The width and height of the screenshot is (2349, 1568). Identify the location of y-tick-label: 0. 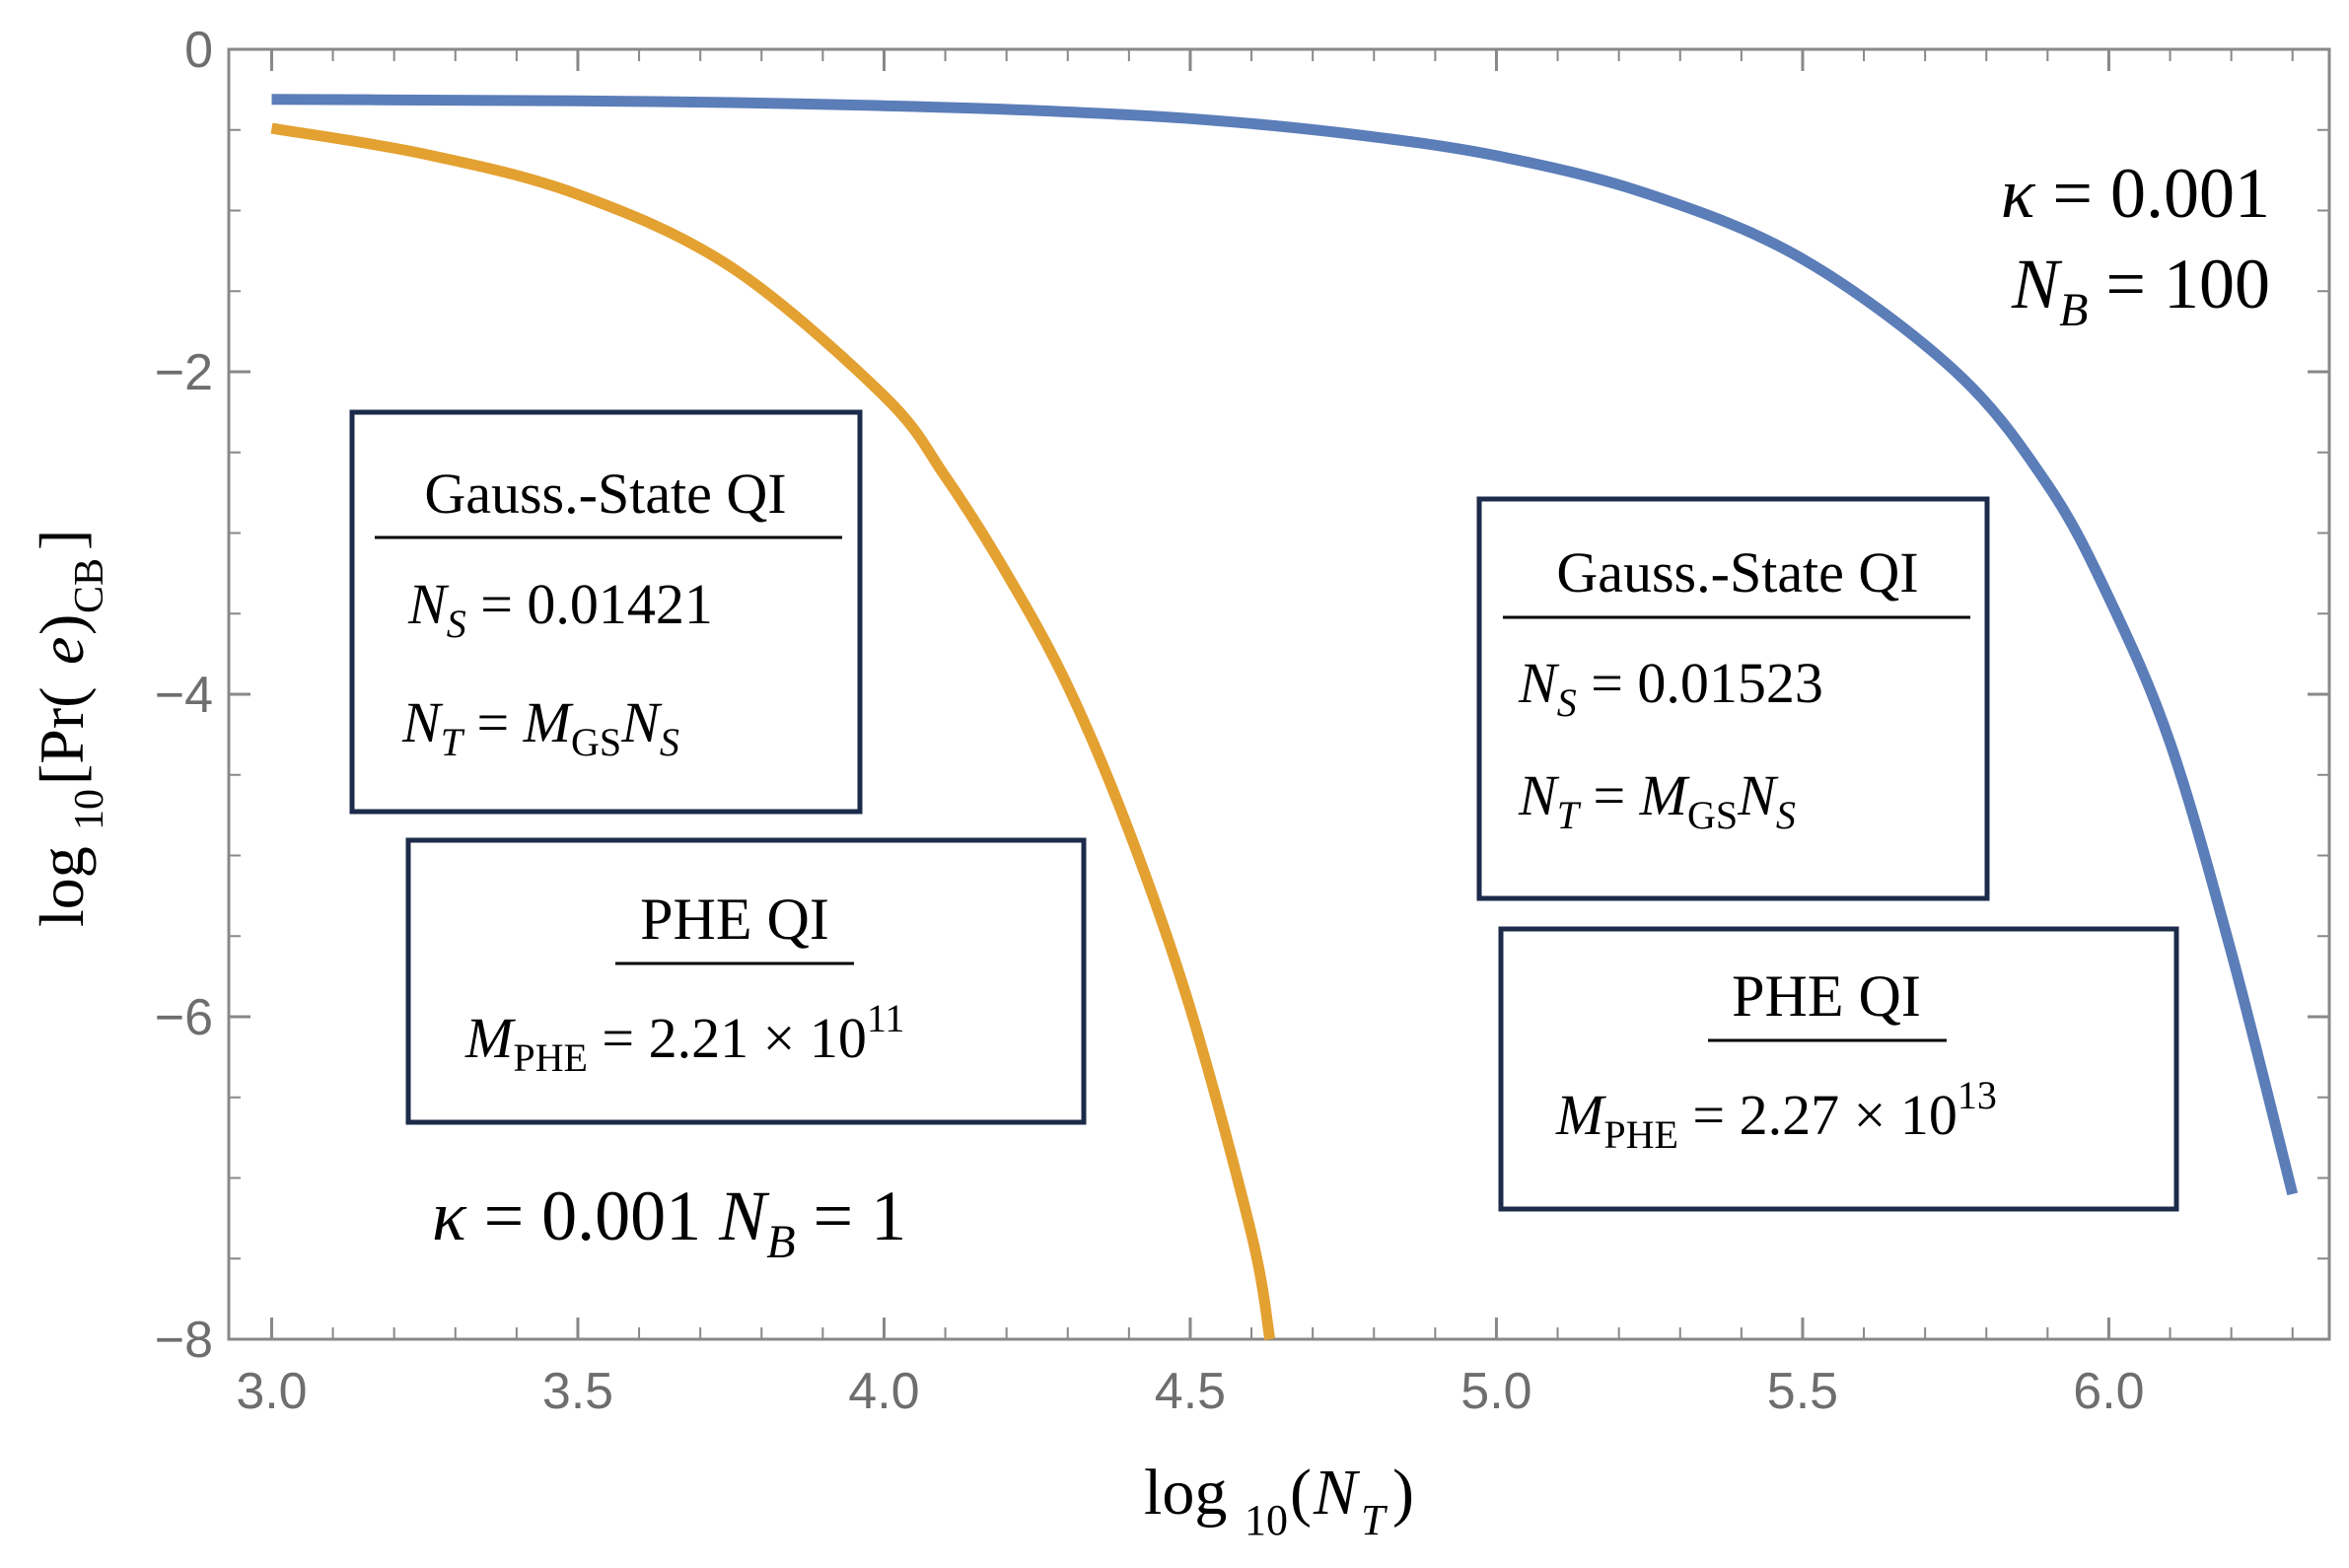
(198, 50).